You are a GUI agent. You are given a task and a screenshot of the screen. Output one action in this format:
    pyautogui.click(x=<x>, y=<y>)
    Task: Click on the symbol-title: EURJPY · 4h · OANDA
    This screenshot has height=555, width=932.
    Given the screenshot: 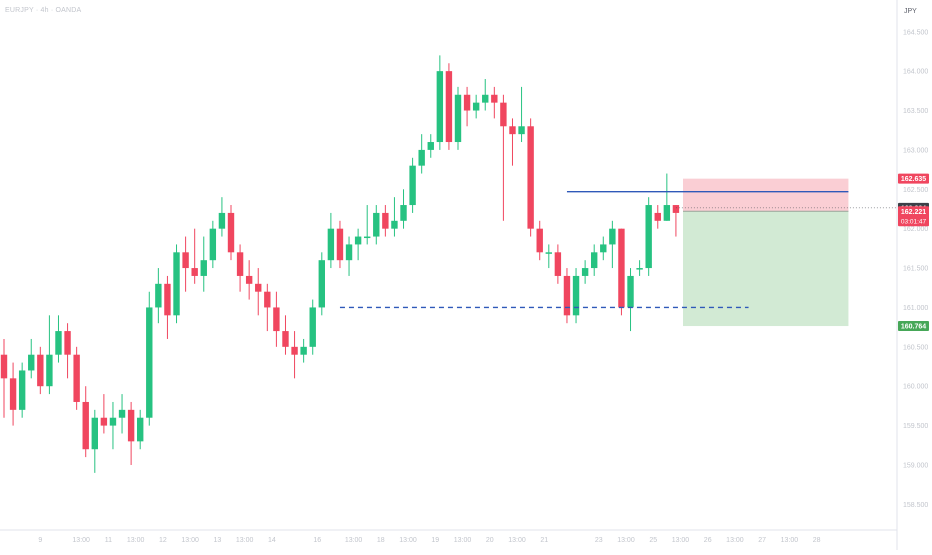 What is the action you would take?
    pyautogui.click(x=43, y=10)
    